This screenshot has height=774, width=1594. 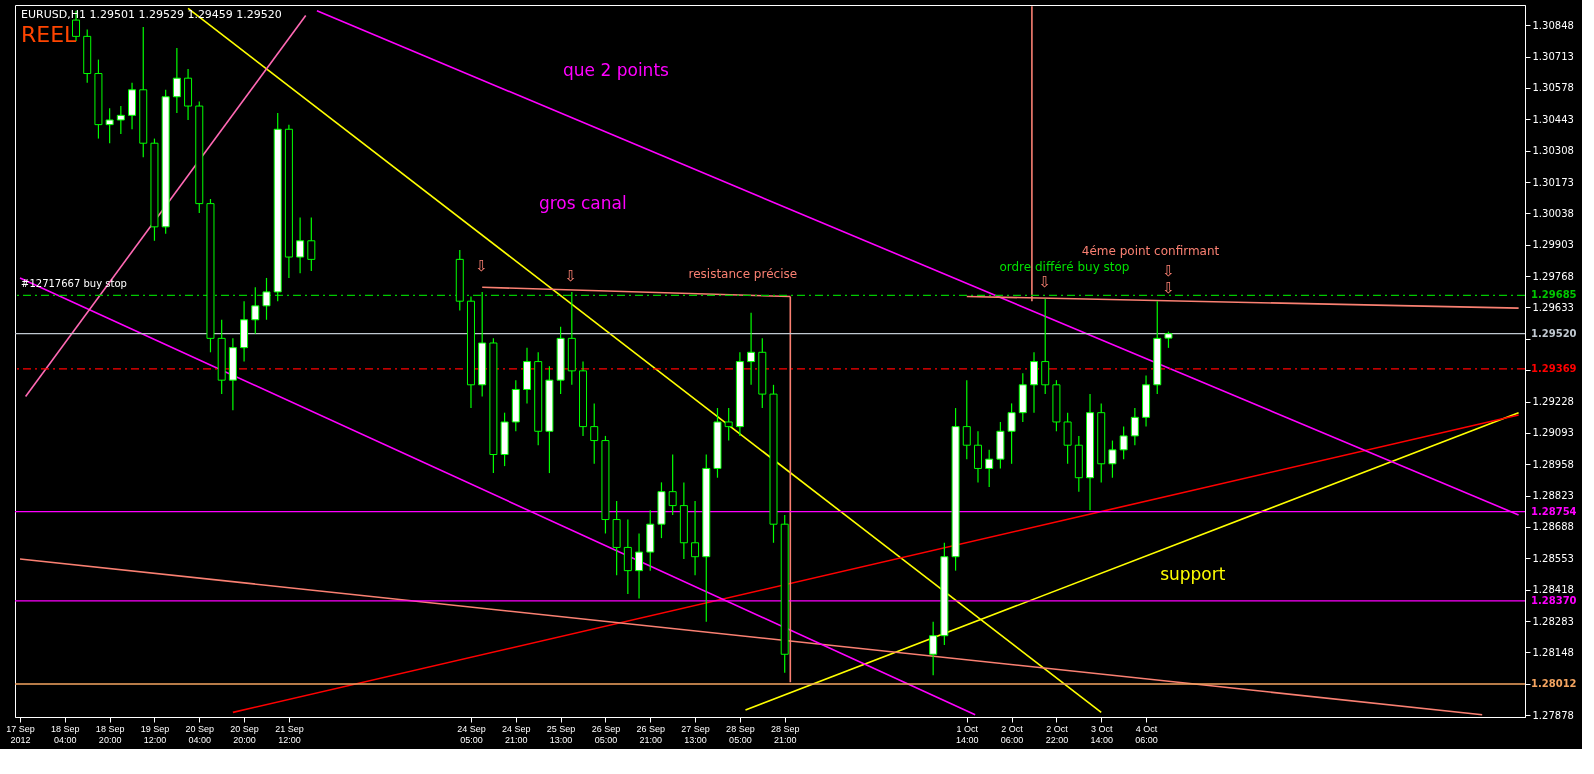 What do you see at coordinates (1553, 25) in the screenshot?
I see `y-tick-label: 1.30848` at bounding box center [1553, 25].